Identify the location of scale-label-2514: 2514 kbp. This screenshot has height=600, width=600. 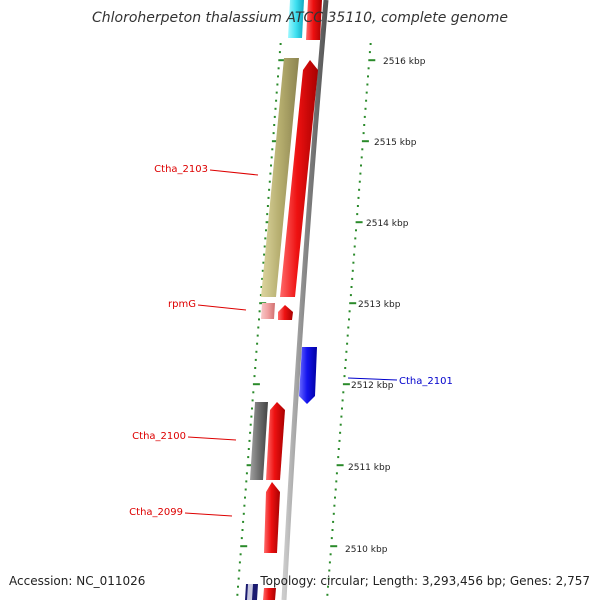
(387, 224).